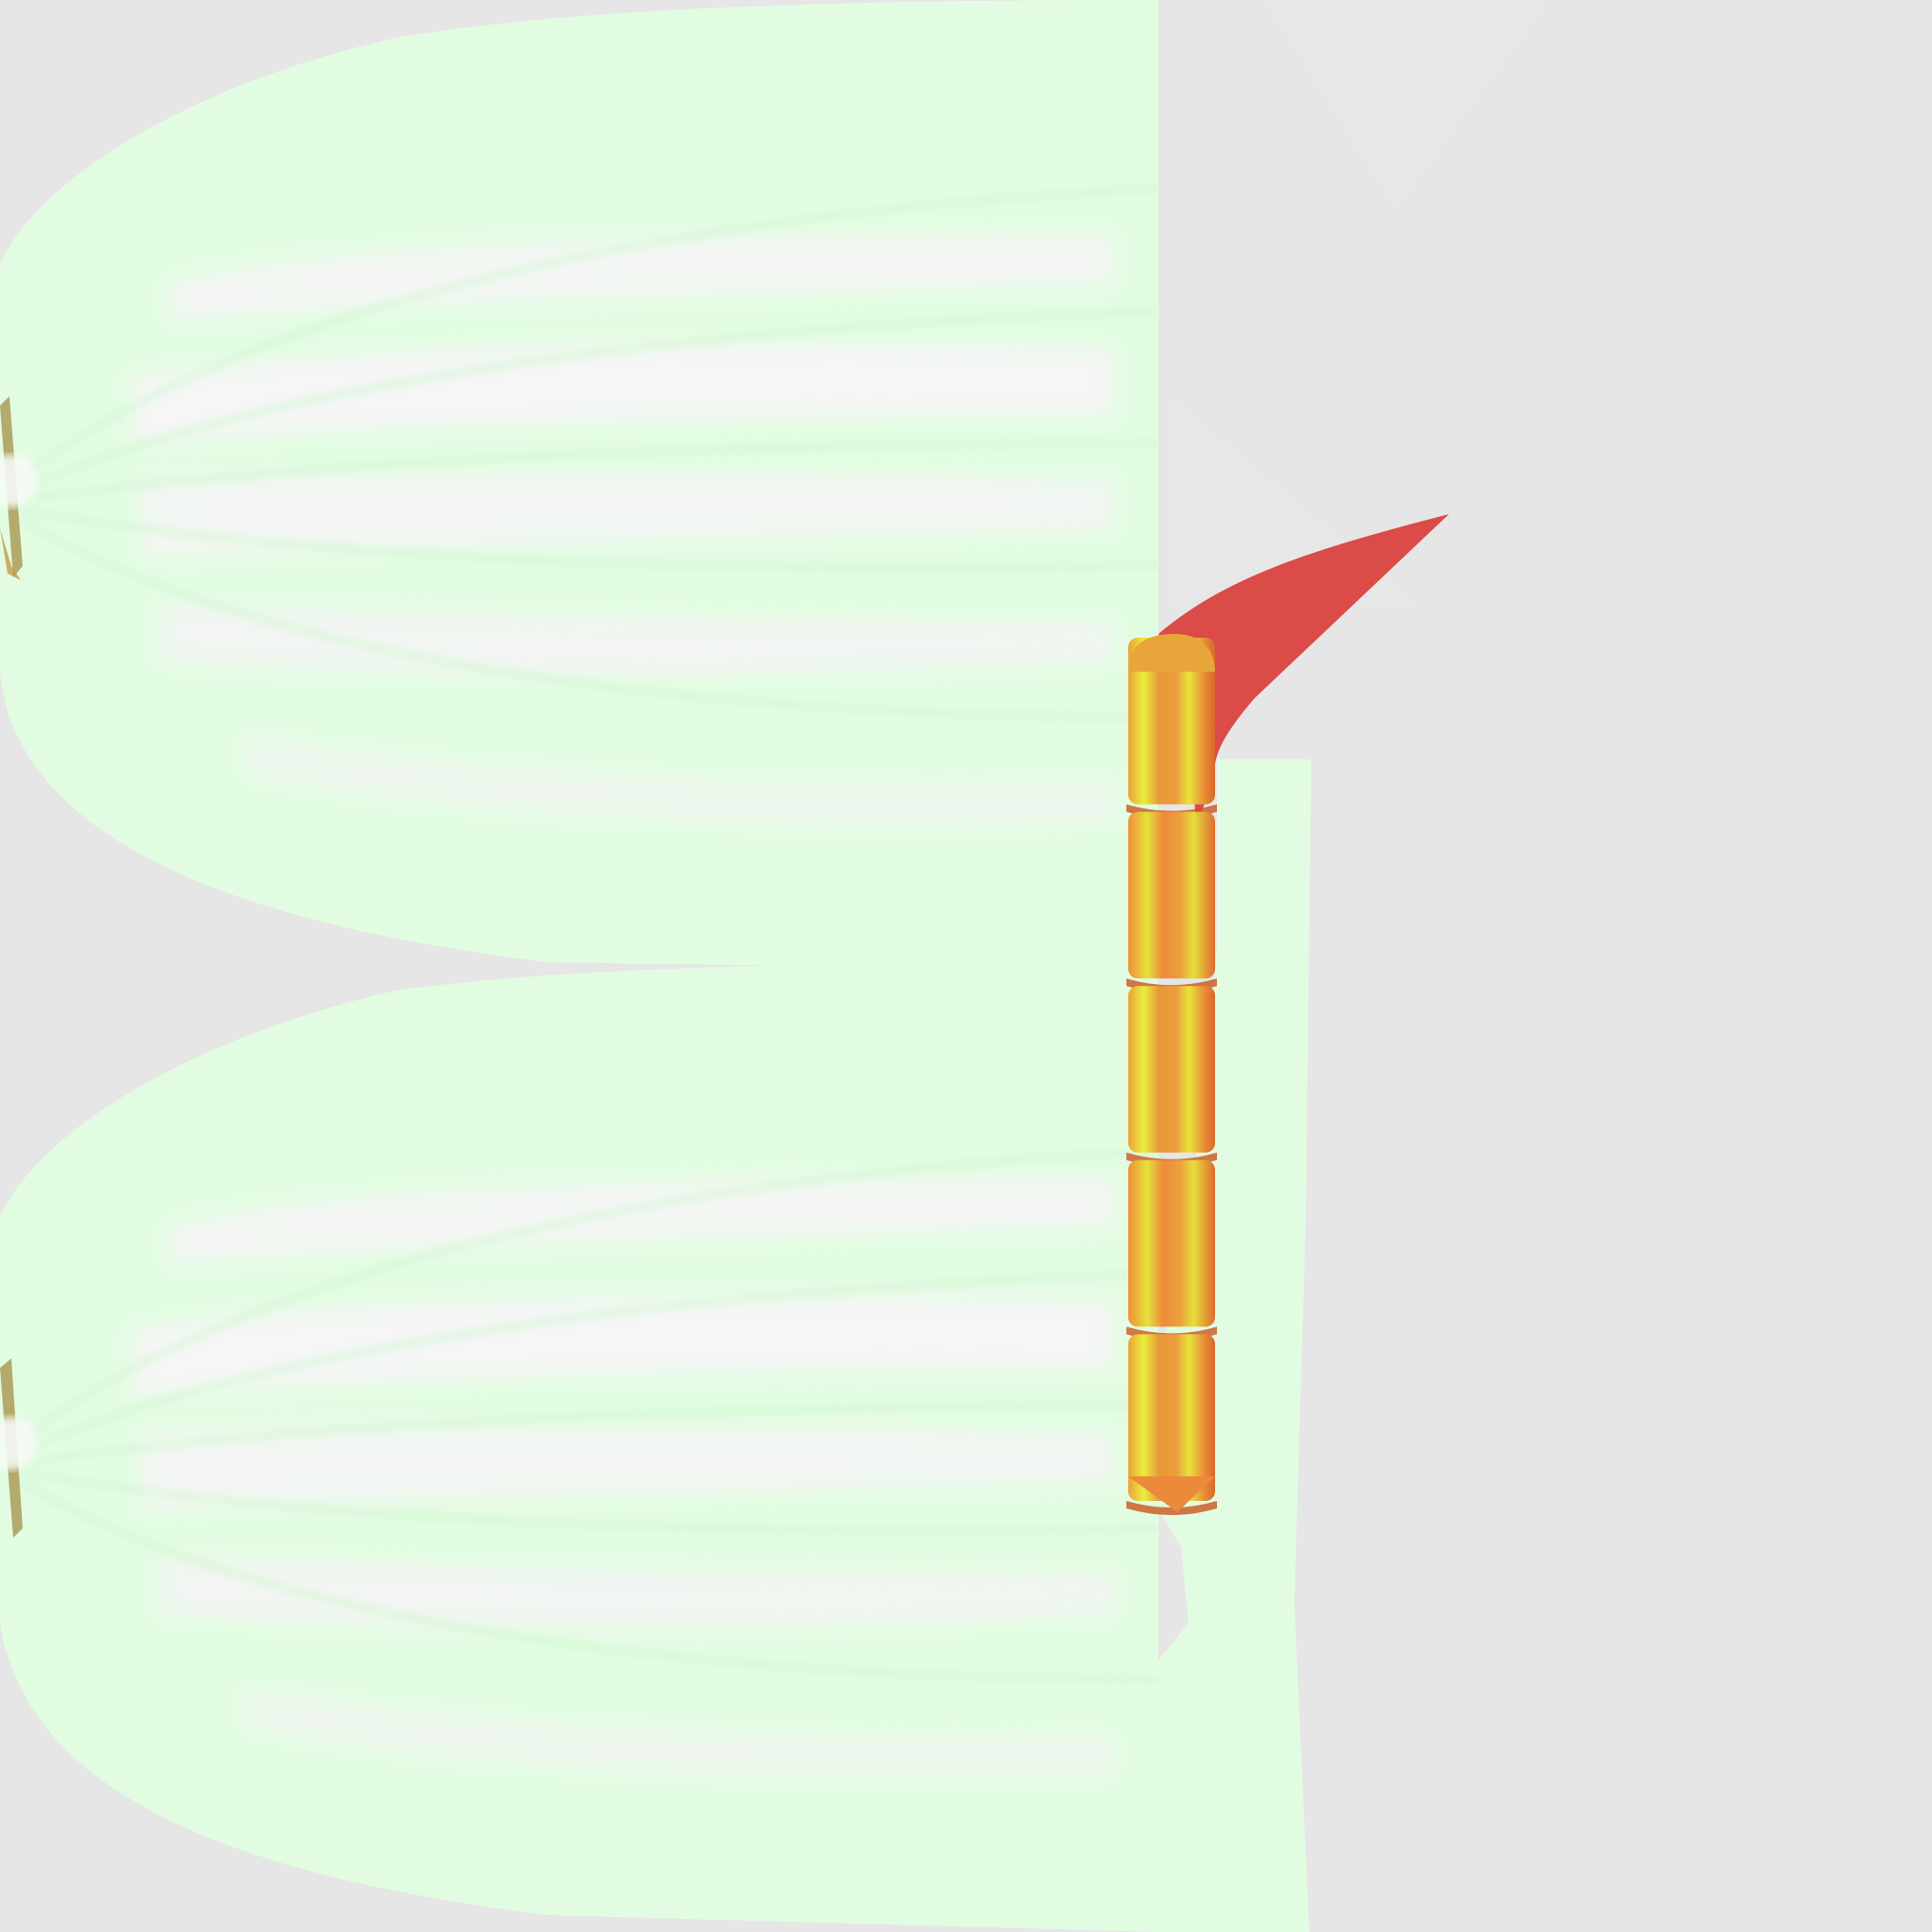 The width and height of the screenshot is (1932, 1932). Describe the element at coordinates (1172, 653) in the screenshot. I see `stalk-cap` at that location.